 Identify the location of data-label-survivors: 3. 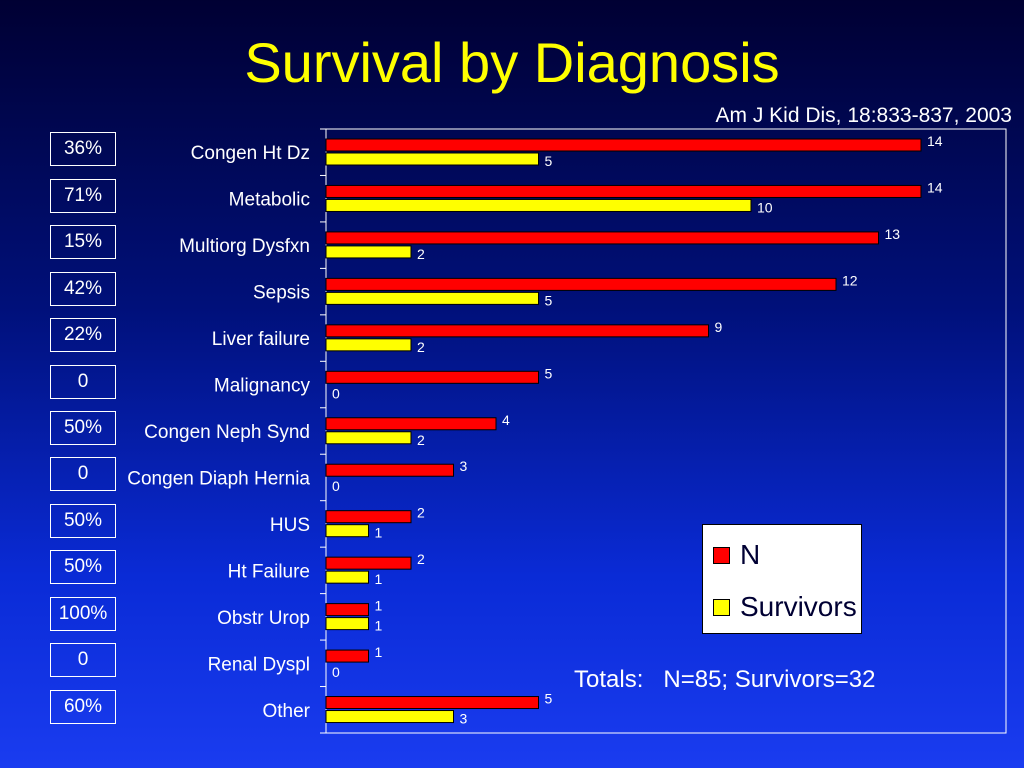
(464, 719).